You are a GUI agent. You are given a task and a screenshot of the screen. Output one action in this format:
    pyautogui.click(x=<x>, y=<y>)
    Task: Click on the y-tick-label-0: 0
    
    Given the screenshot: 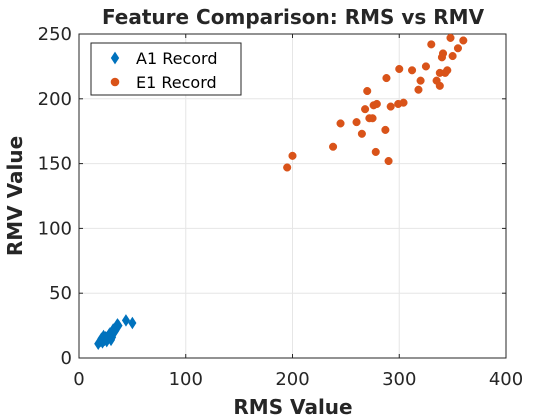 What is the action you would take?
    pyautogui.click(x=66, y=358)
    